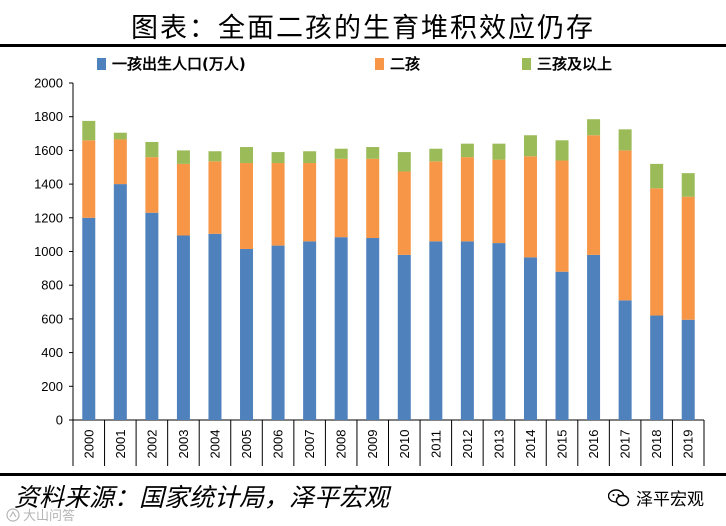 This screenshot has width=726, height=526. I want to click on y-tick-label: 200, so click(52, 386).